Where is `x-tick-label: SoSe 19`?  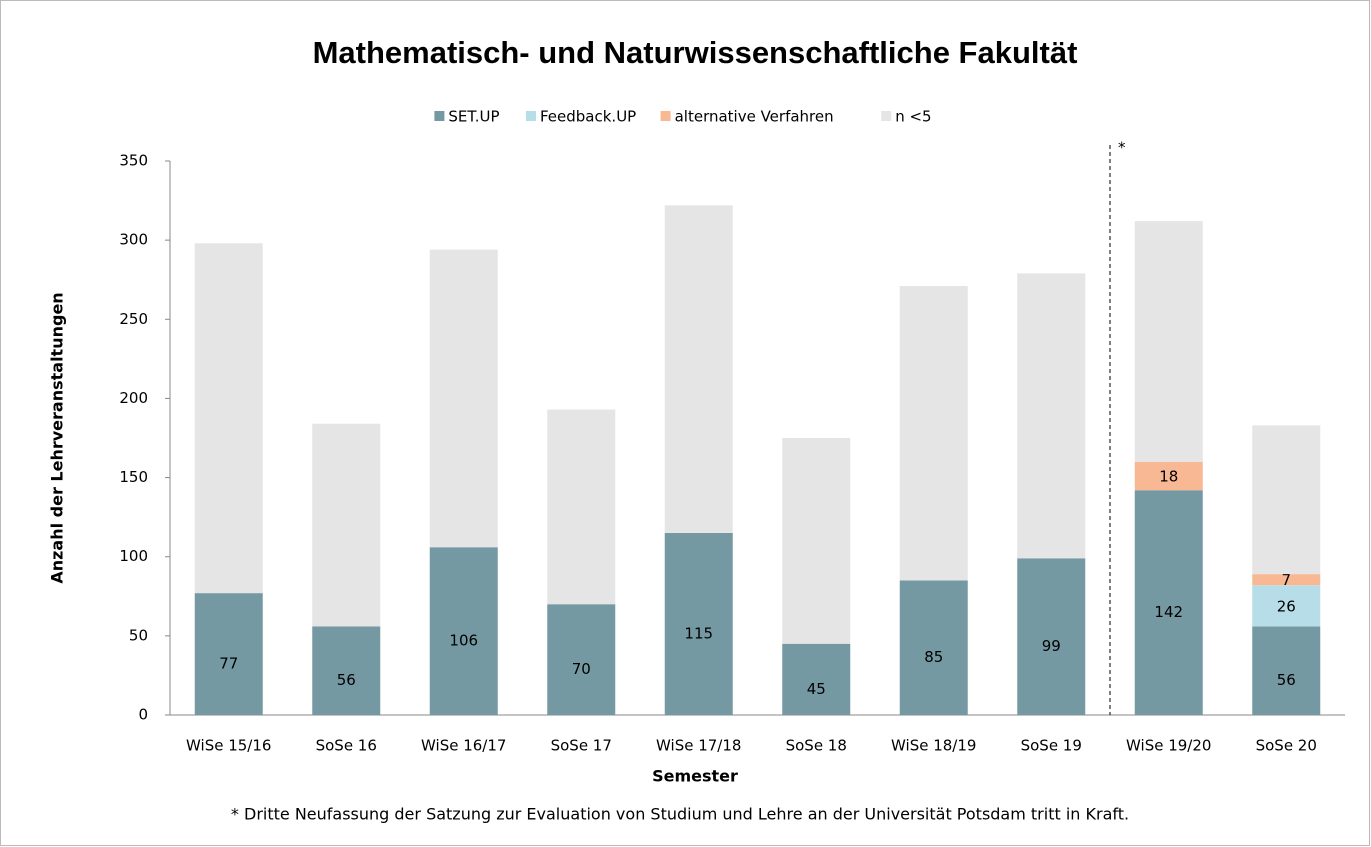
x-tick-label: SoSe 19 is located at coordinates (1051, 746).